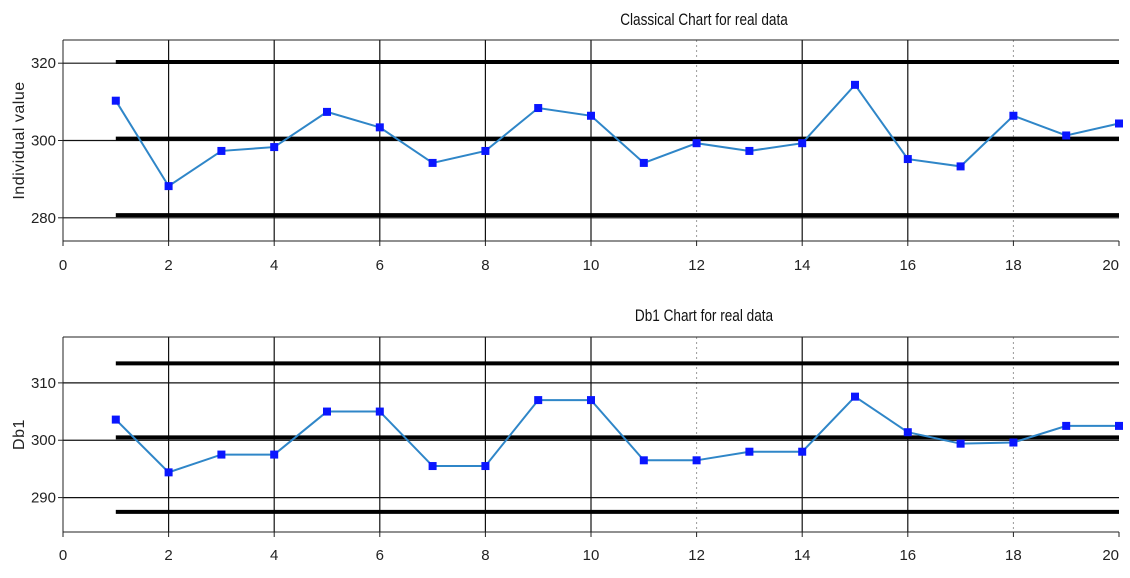 The height and width of the screenshot is (578, 1130). Describe the element at coordinates (704, 316) in the screenshot. I see `chart-title: Db1 Chart for real data` at that location.